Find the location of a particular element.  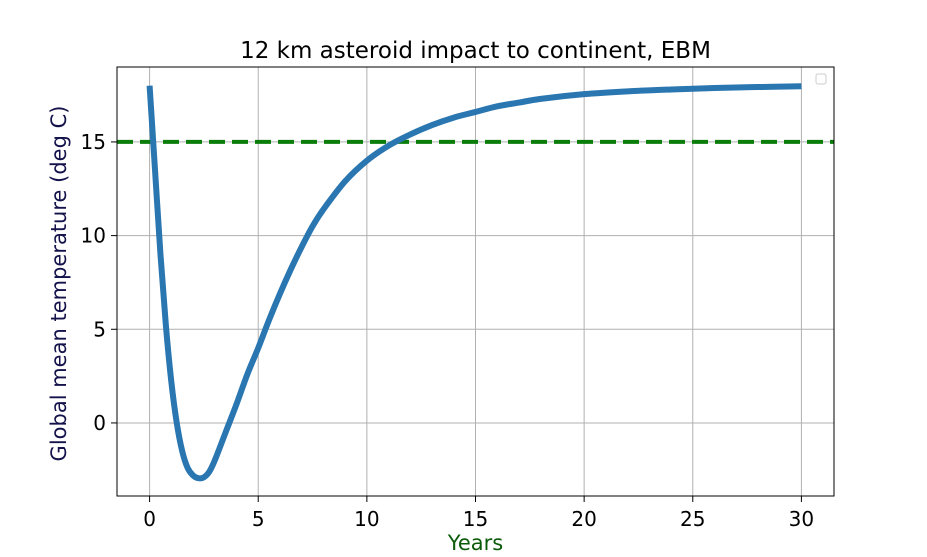

x-tick-label: 10 is located at coordinates (366, 519).